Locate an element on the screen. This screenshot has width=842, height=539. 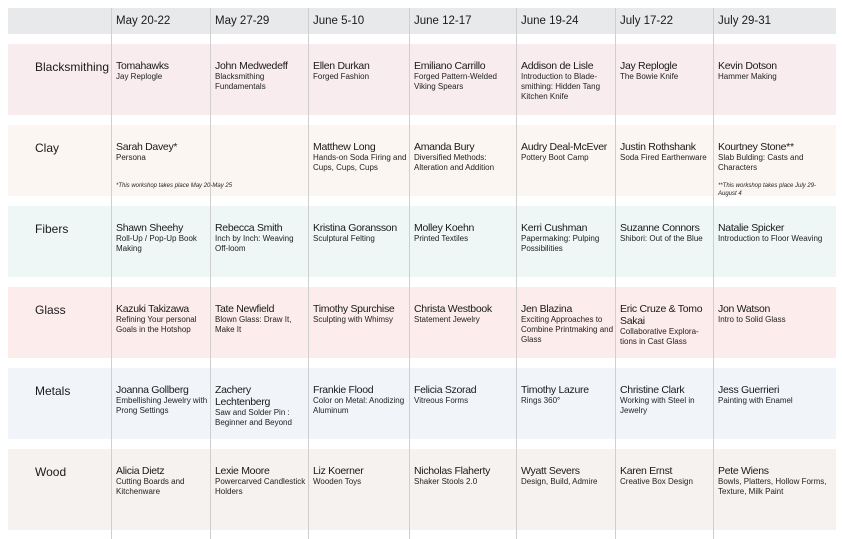
column-header: July 17-22 is located at coordinates (647, 21).